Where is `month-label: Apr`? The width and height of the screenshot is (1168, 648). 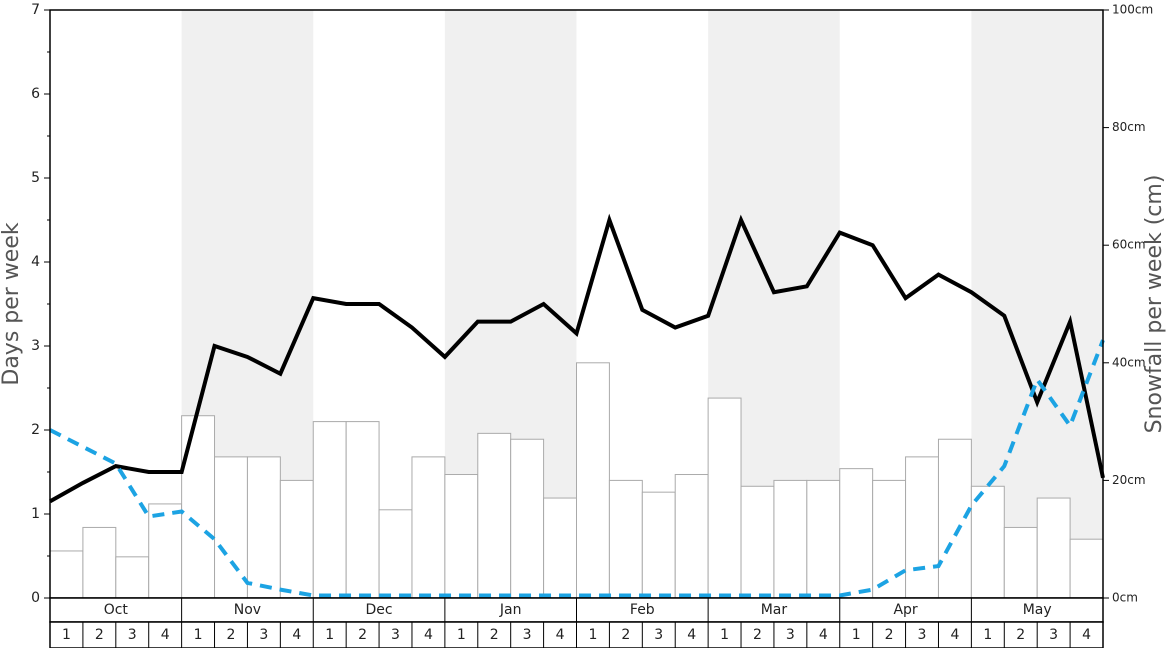 month-label: Apr is located at coordinates (905, 610).